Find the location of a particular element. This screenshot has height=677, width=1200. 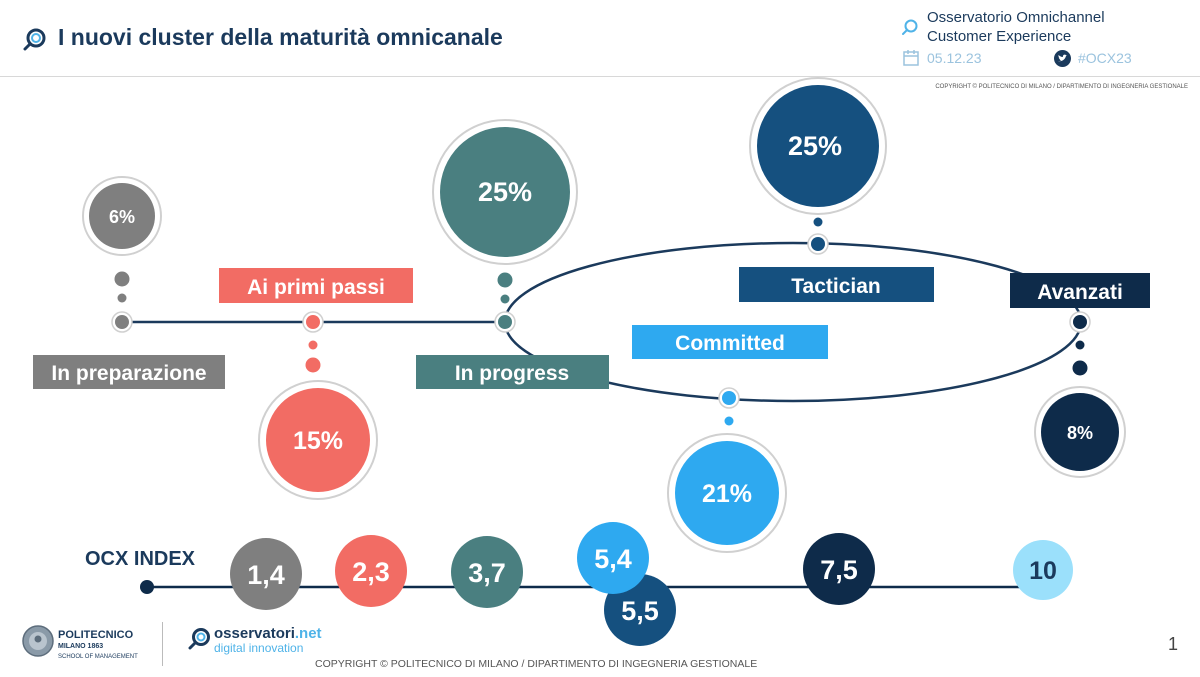

ocx-index-label: OCX INDEX is located at coordinates (140, 559).